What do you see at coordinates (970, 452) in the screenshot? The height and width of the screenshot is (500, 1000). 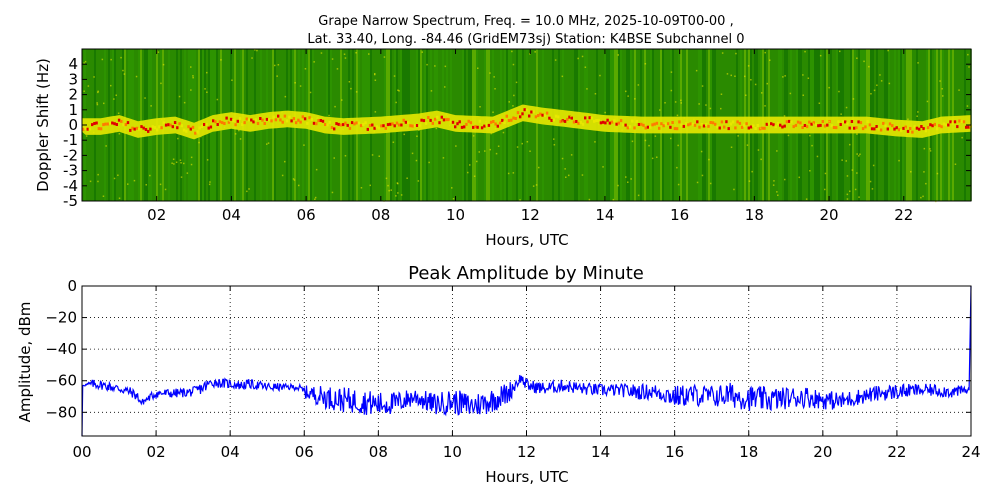 I see `amplitude-x-tick-label: 24` at bounding box center [970, 452].